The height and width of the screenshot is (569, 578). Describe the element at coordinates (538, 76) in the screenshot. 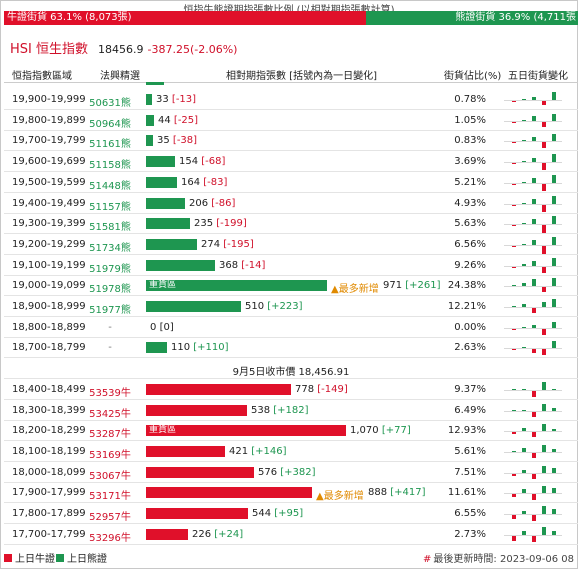

I see `col-spark-header: 五日街貨變化` at that location.